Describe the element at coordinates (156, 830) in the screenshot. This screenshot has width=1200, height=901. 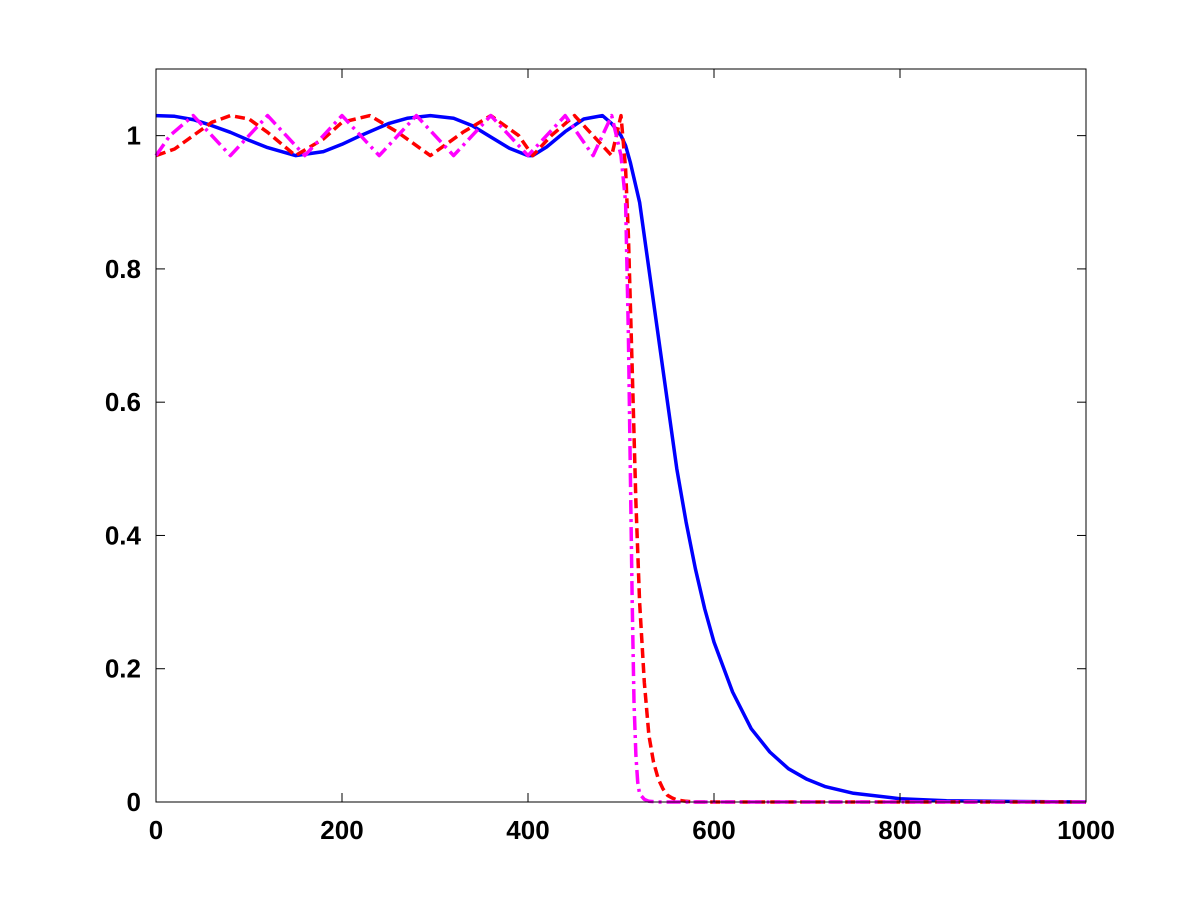
I see `x-tick-label: 0` at that location.